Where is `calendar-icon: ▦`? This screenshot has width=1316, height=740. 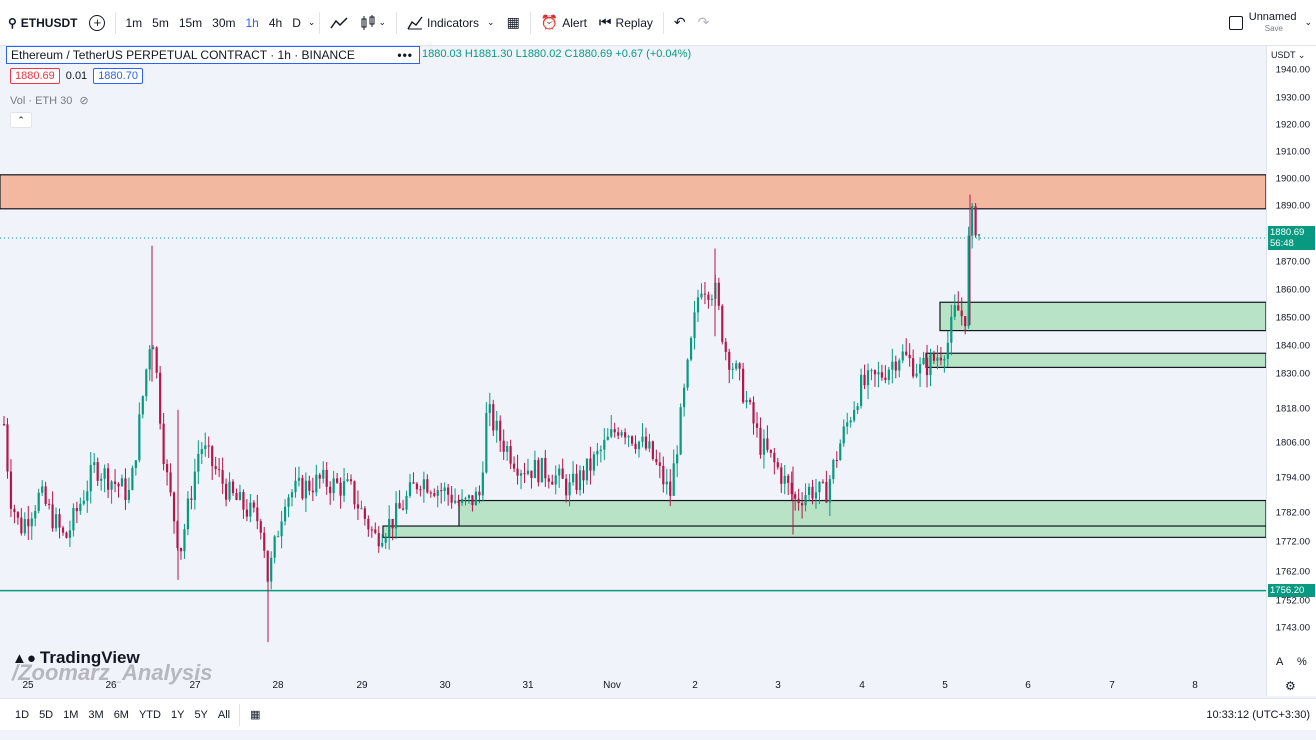
calendar-icon: ▦ is located at coordinates (255, 715).